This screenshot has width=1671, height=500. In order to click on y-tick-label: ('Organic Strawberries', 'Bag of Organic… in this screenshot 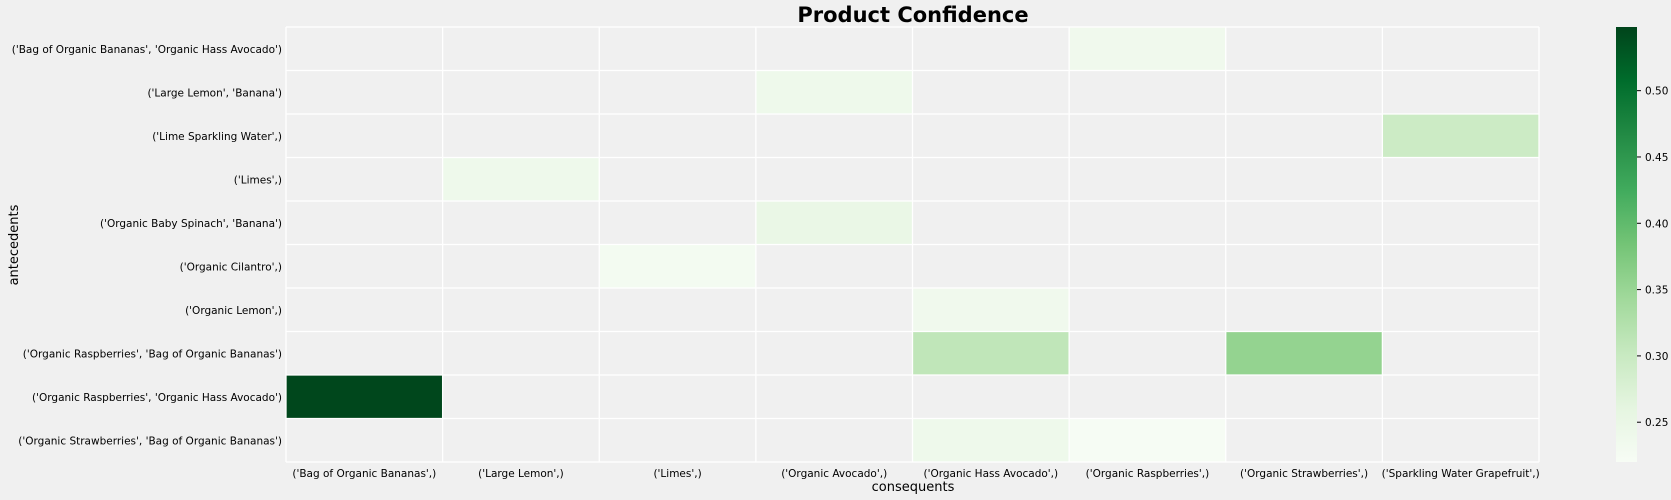, I will do `click(150, 441)`.